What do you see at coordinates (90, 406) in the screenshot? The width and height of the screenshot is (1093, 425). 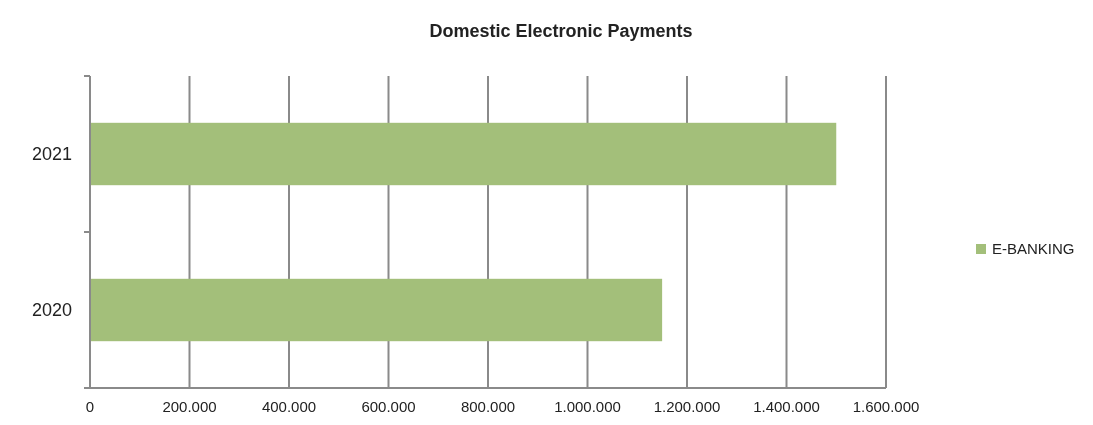 I see `x-tick-label: 0` at bounding box center [90, 406].